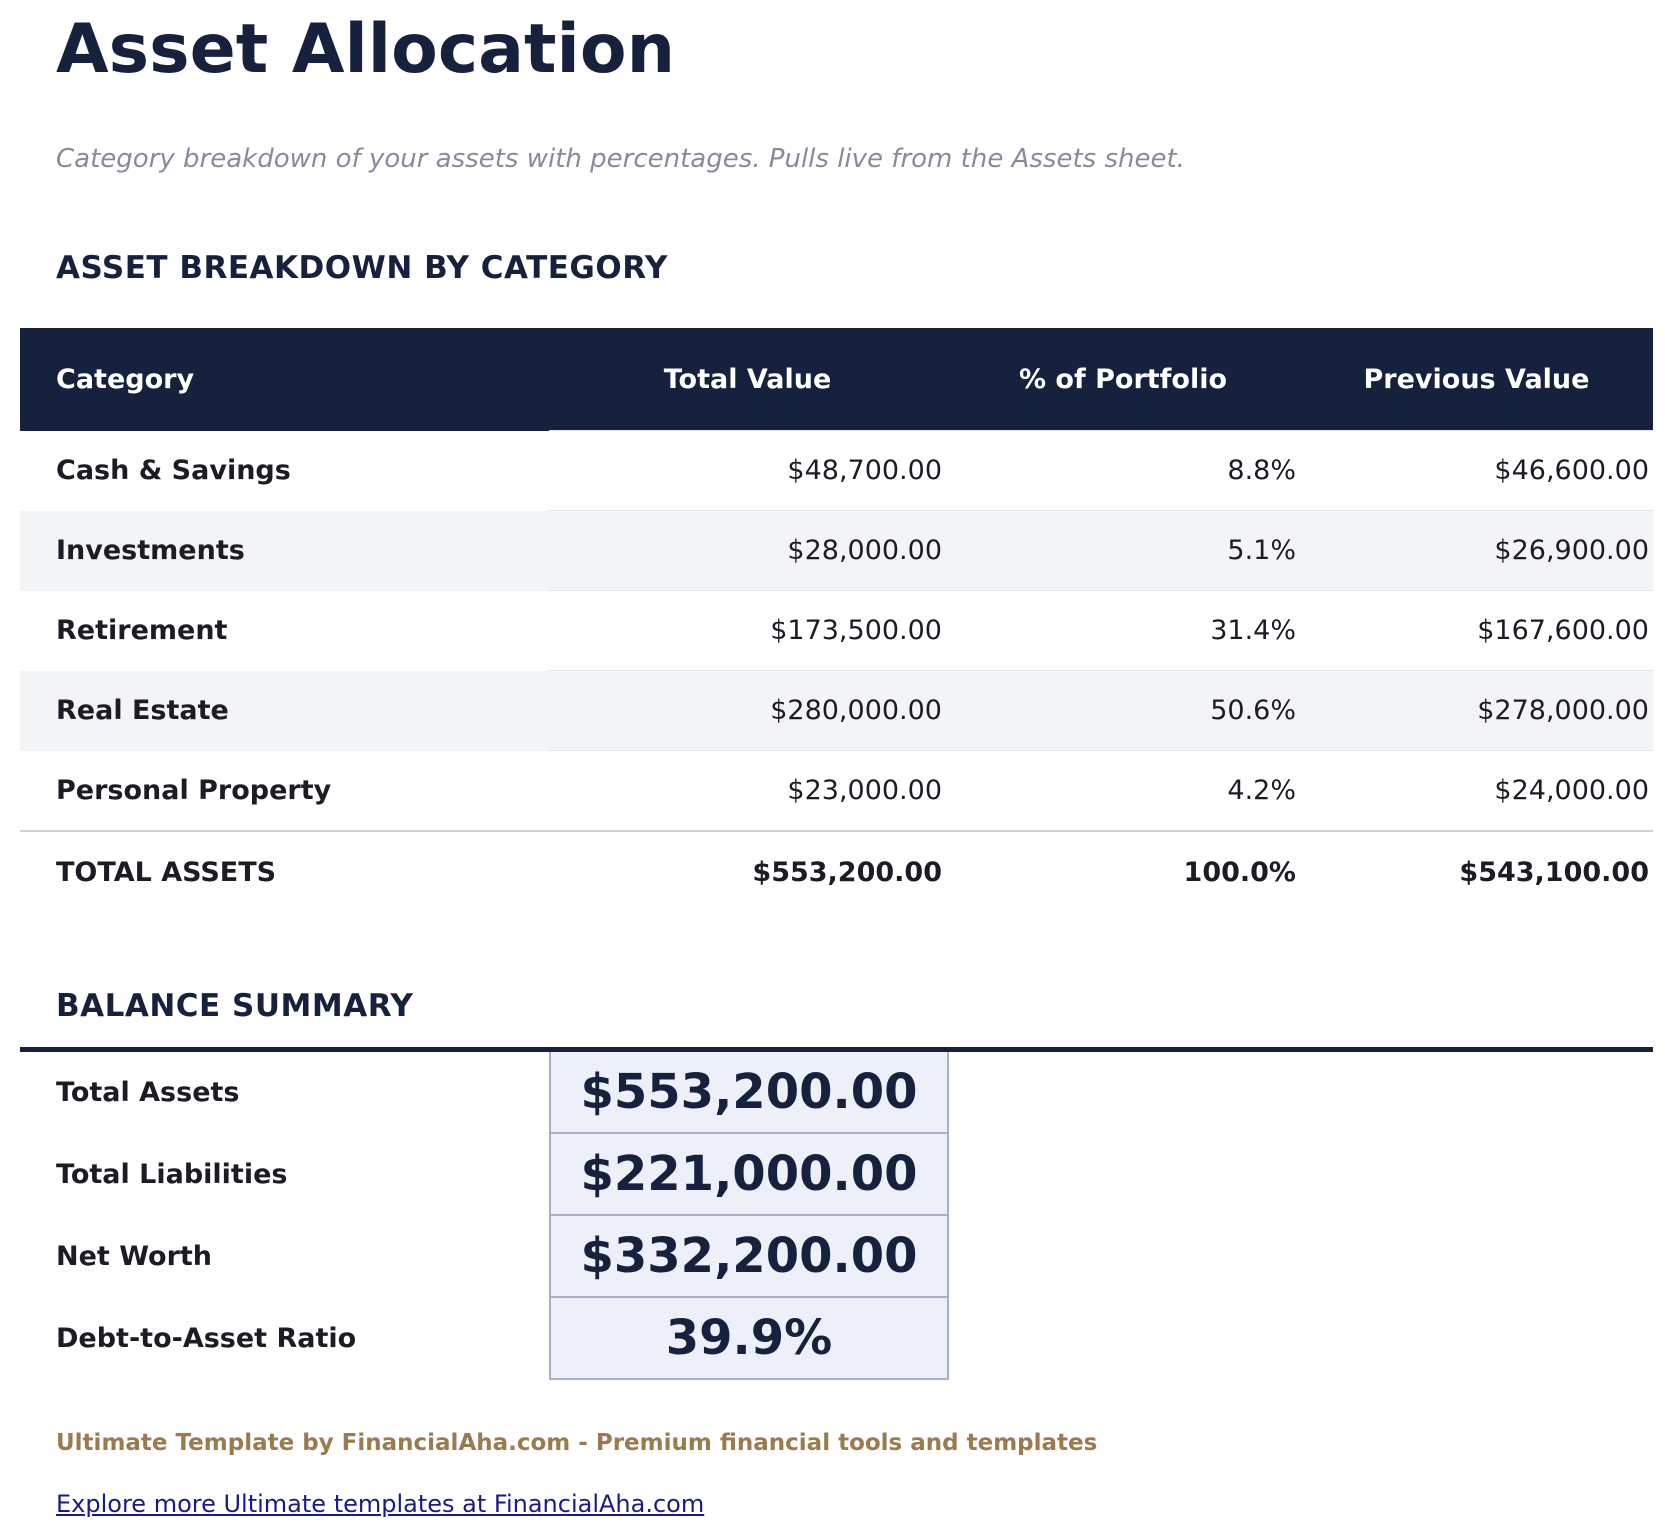 The height and width of the screenshot is (1532, 1665). I want to click on previous-value-cell: $24,000.00, so click(1476, 790).